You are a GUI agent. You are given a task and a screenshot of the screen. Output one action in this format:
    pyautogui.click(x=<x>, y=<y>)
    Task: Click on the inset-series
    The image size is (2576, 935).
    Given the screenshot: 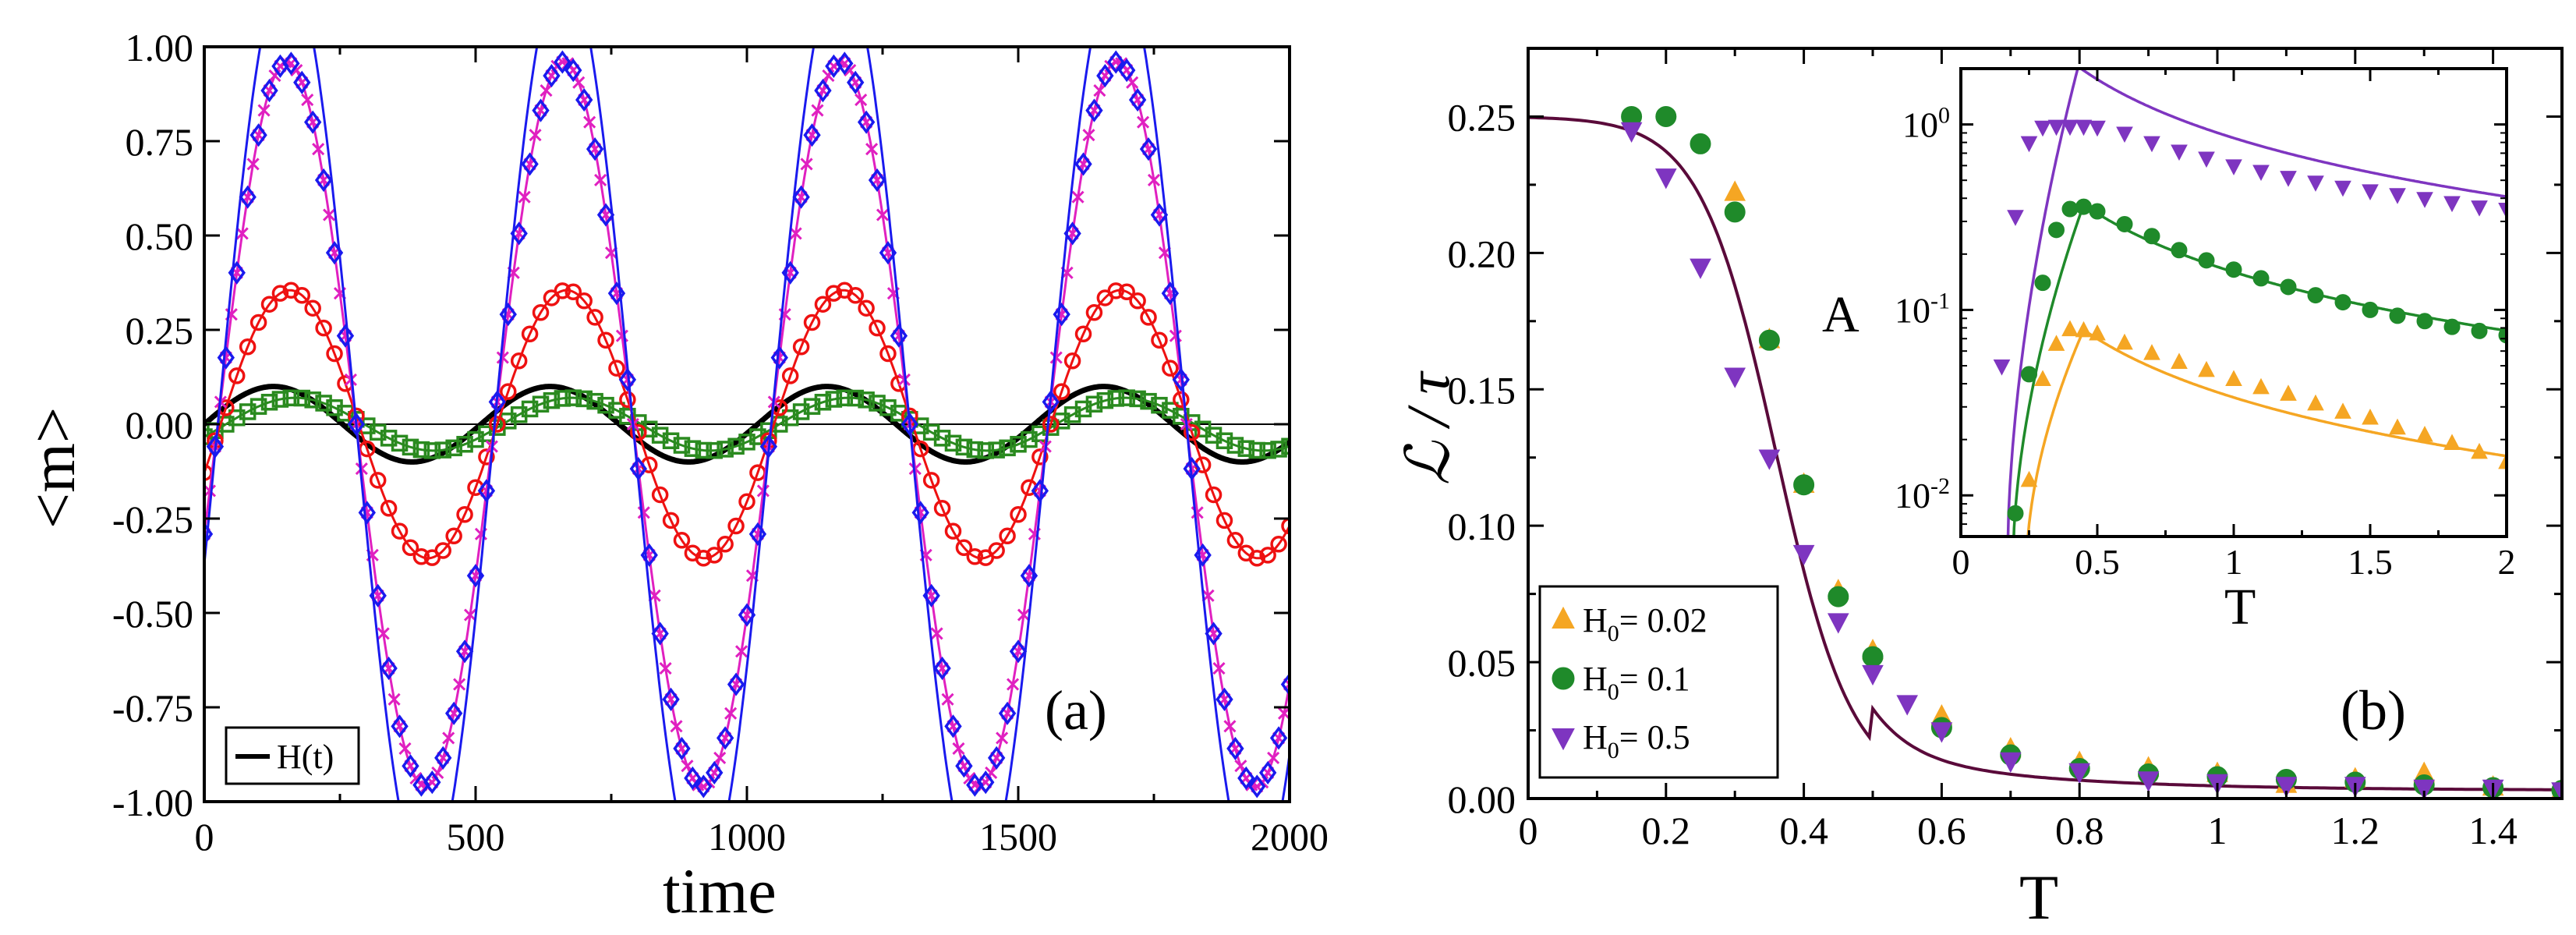 What is the action you would take?
    pyautogui.click(x=2250, y=303)
    